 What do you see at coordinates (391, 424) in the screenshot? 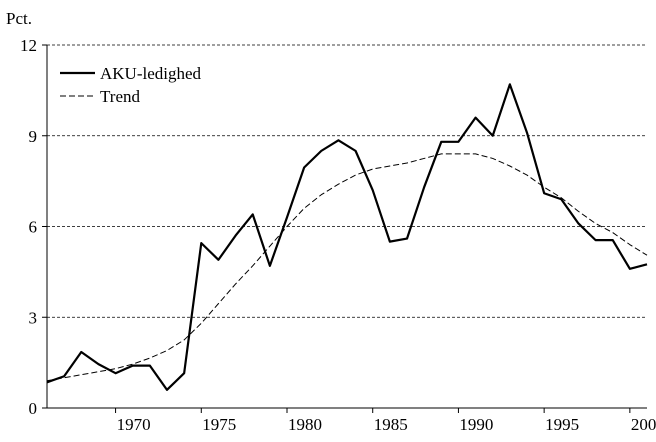
I see `x-tick-label: 1985` at bounding box center [391, 424].